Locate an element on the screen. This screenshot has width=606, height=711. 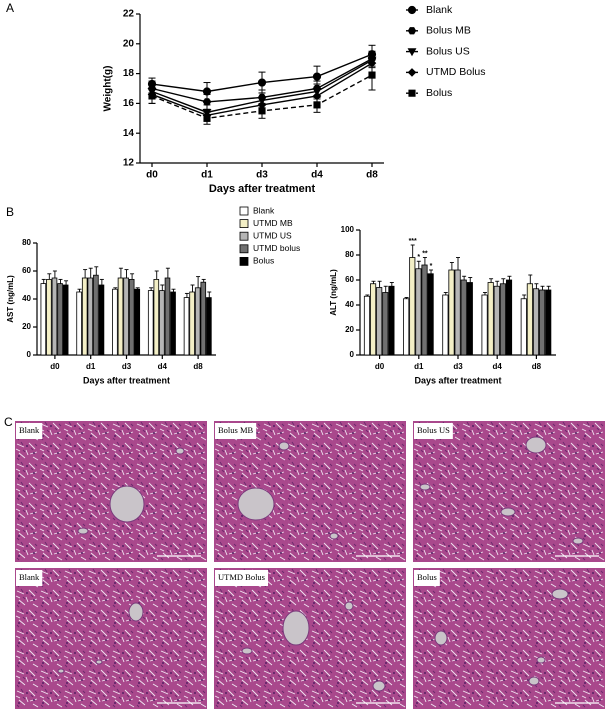
micrograph-label: Blank is located at coordinates (29, 430).